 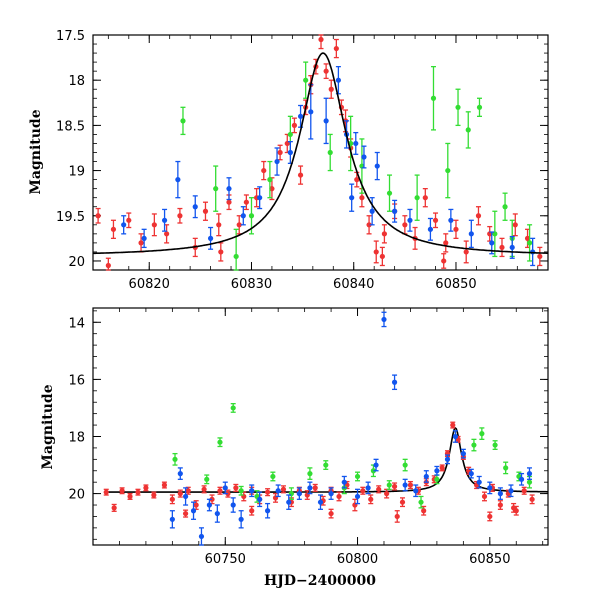 I want to click on top-x-tick-label: 60820, so click(x=149, y=284).